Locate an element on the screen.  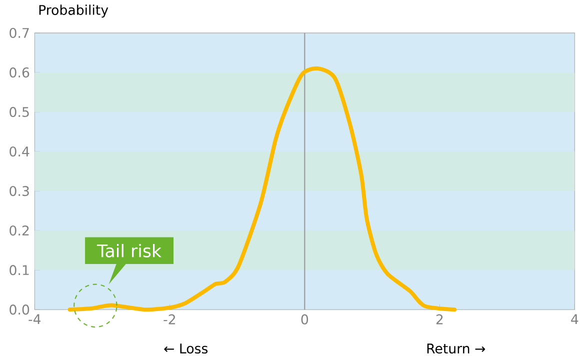
y-tick-label: 0.6 is located at coordinates (20, 72).